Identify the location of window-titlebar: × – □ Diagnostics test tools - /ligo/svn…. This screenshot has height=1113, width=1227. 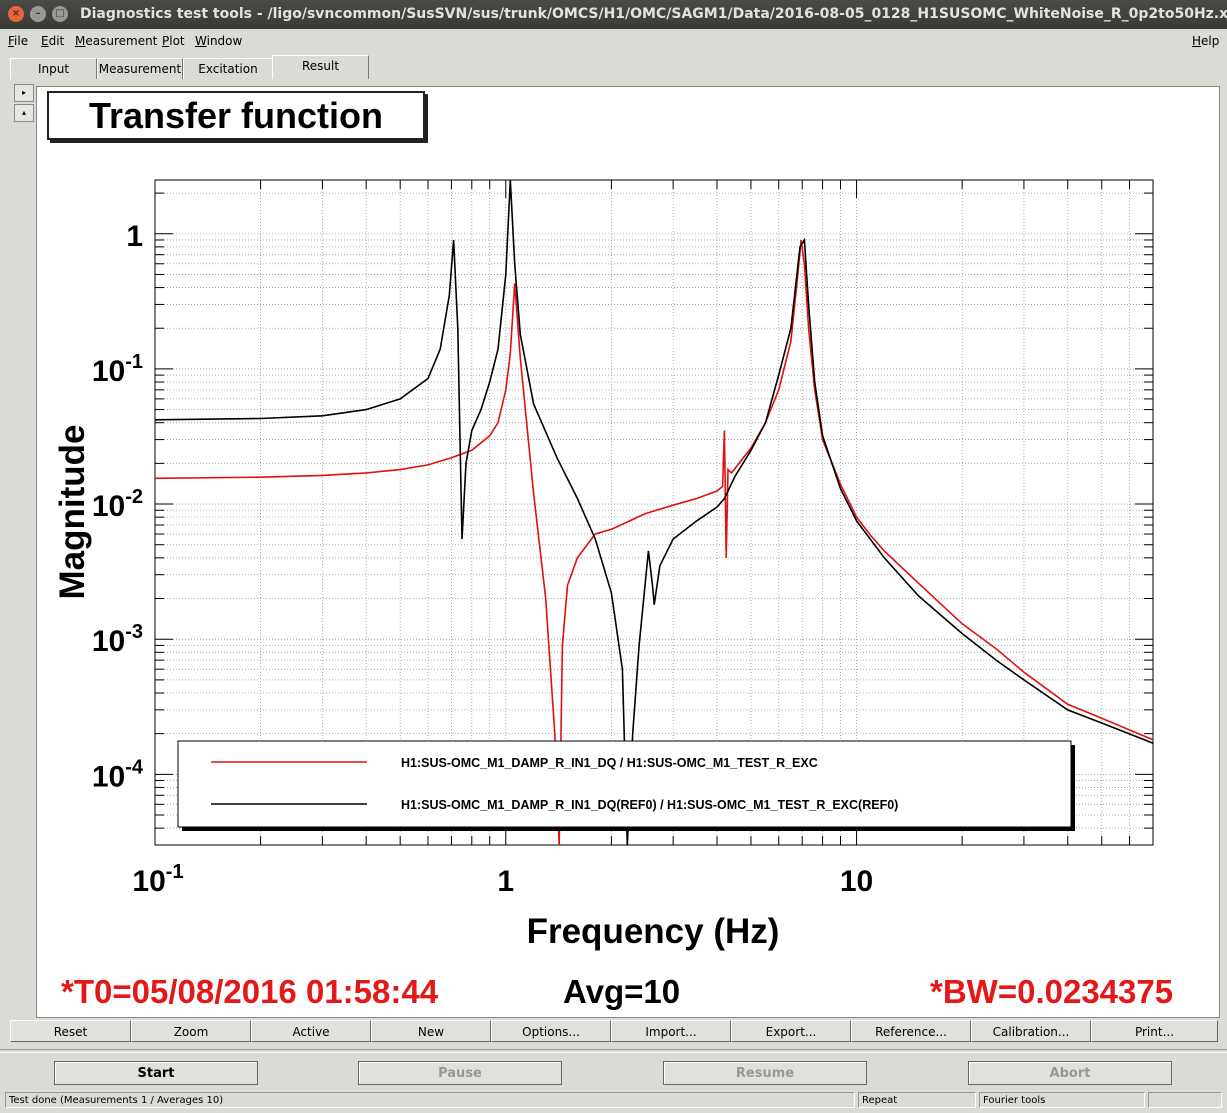
(613, 14).